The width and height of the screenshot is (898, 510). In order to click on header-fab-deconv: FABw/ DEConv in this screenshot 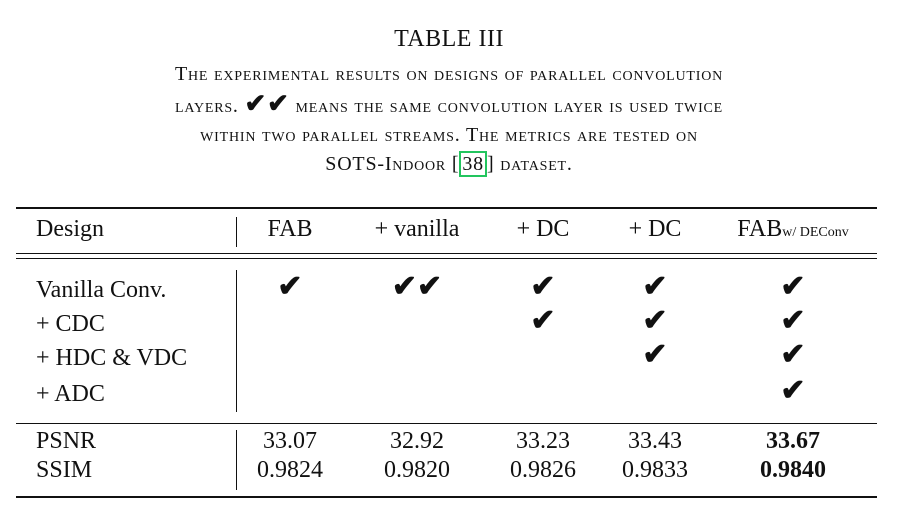, I will do `click(792, 229)`.